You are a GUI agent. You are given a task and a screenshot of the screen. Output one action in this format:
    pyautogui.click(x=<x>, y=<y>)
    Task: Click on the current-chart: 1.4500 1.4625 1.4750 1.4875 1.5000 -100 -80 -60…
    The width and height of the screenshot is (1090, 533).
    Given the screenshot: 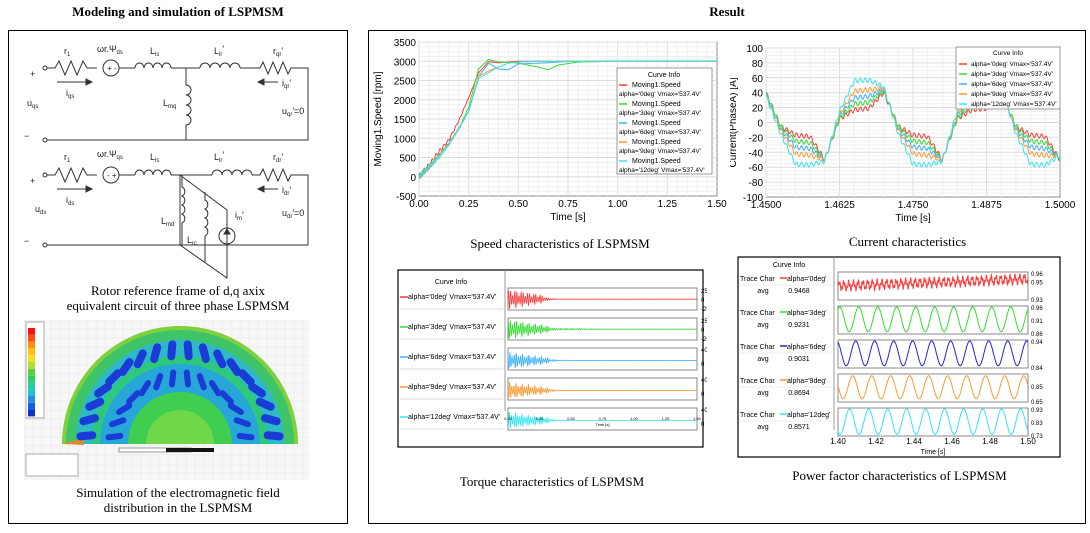 What is the action you would take?
    pyautogui.click(x=903, y=134)
    